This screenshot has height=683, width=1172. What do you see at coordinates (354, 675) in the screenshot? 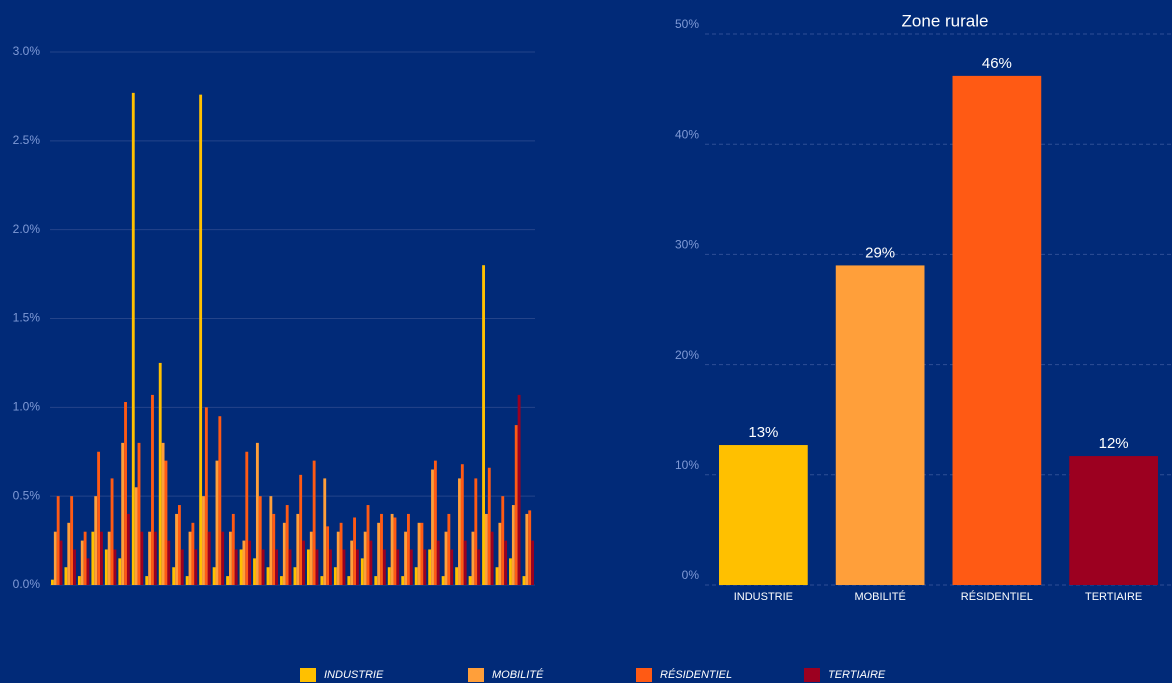
I see `legend-label: INDUSTRIE` at bounding box center [354, 675].